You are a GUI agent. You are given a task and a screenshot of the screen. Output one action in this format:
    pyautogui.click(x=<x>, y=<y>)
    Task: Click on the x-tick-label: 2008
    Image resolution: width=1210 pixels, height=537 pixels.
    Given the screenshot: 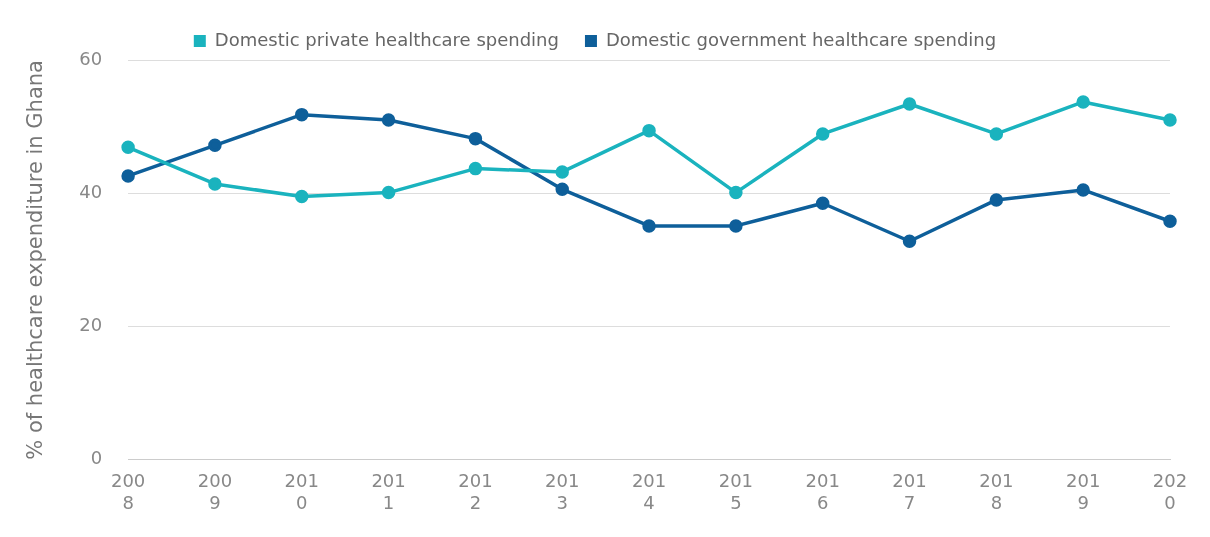 What is the action you would take?
    pyautogui.click(x=128, y=491)
    